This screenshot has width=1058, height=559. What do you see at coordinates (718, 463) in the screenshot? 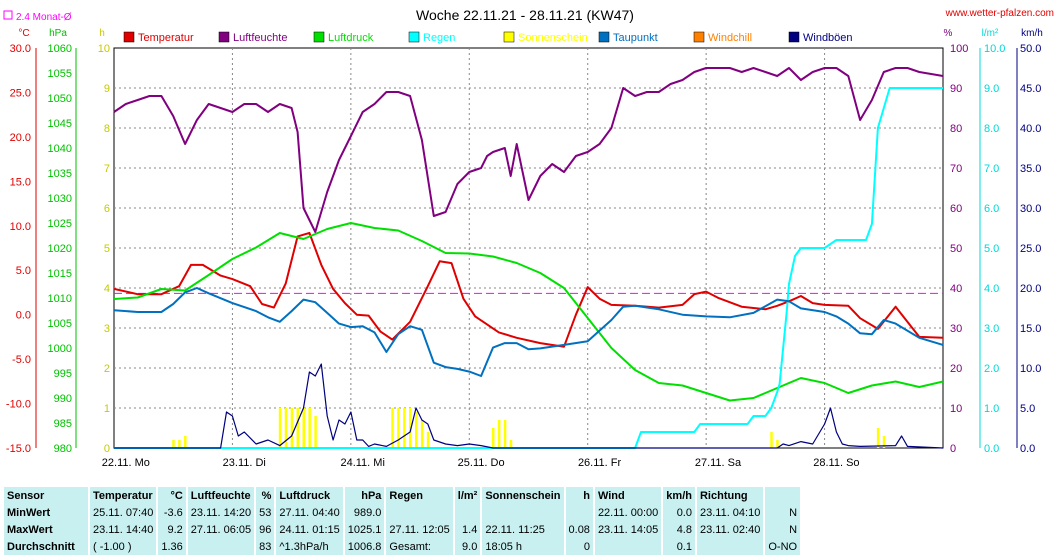
I see `x-tick-label: 27.11. Sa` at bounding box center [718, 463].